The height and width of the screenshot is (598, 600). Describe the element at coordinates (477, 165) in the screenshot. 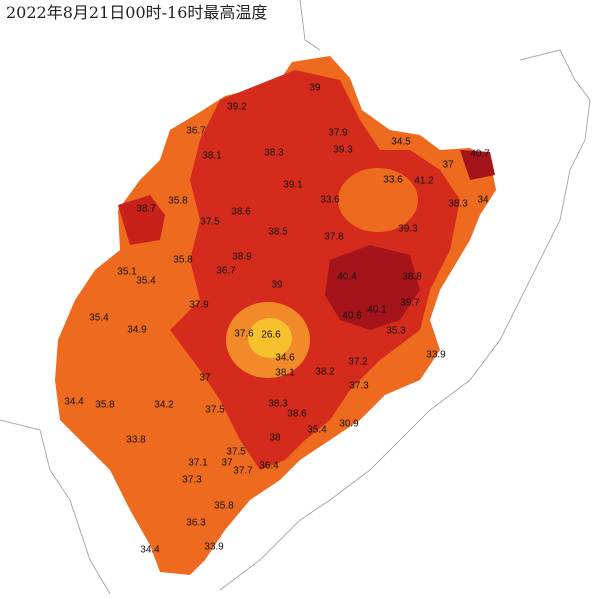

I see `region-darkred-ne` at that location.